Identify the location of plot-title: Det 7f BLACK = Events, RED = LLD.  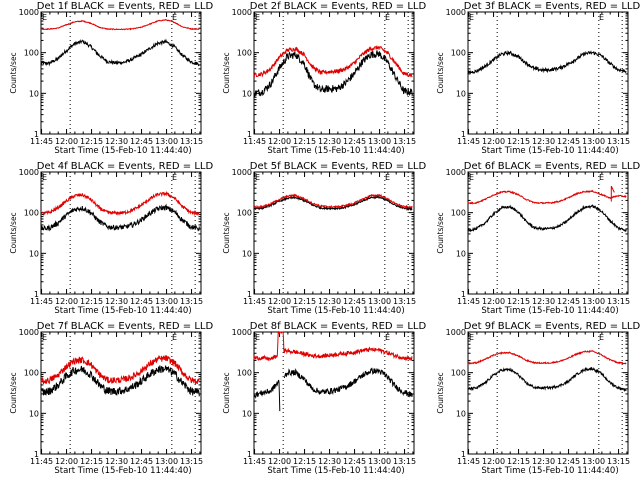
(125, 326).